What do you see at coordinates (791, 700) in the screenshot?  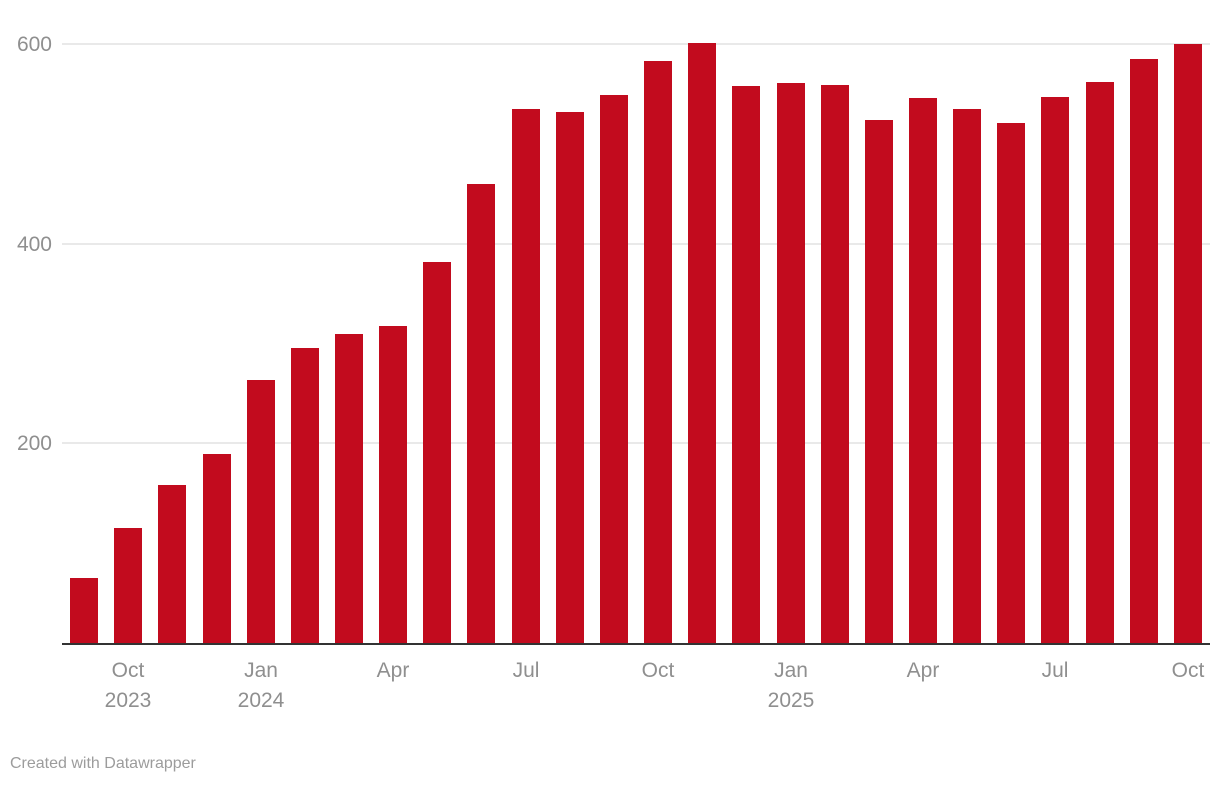 I see `x-tick-year: 2025` at bounding box center [791, 700].